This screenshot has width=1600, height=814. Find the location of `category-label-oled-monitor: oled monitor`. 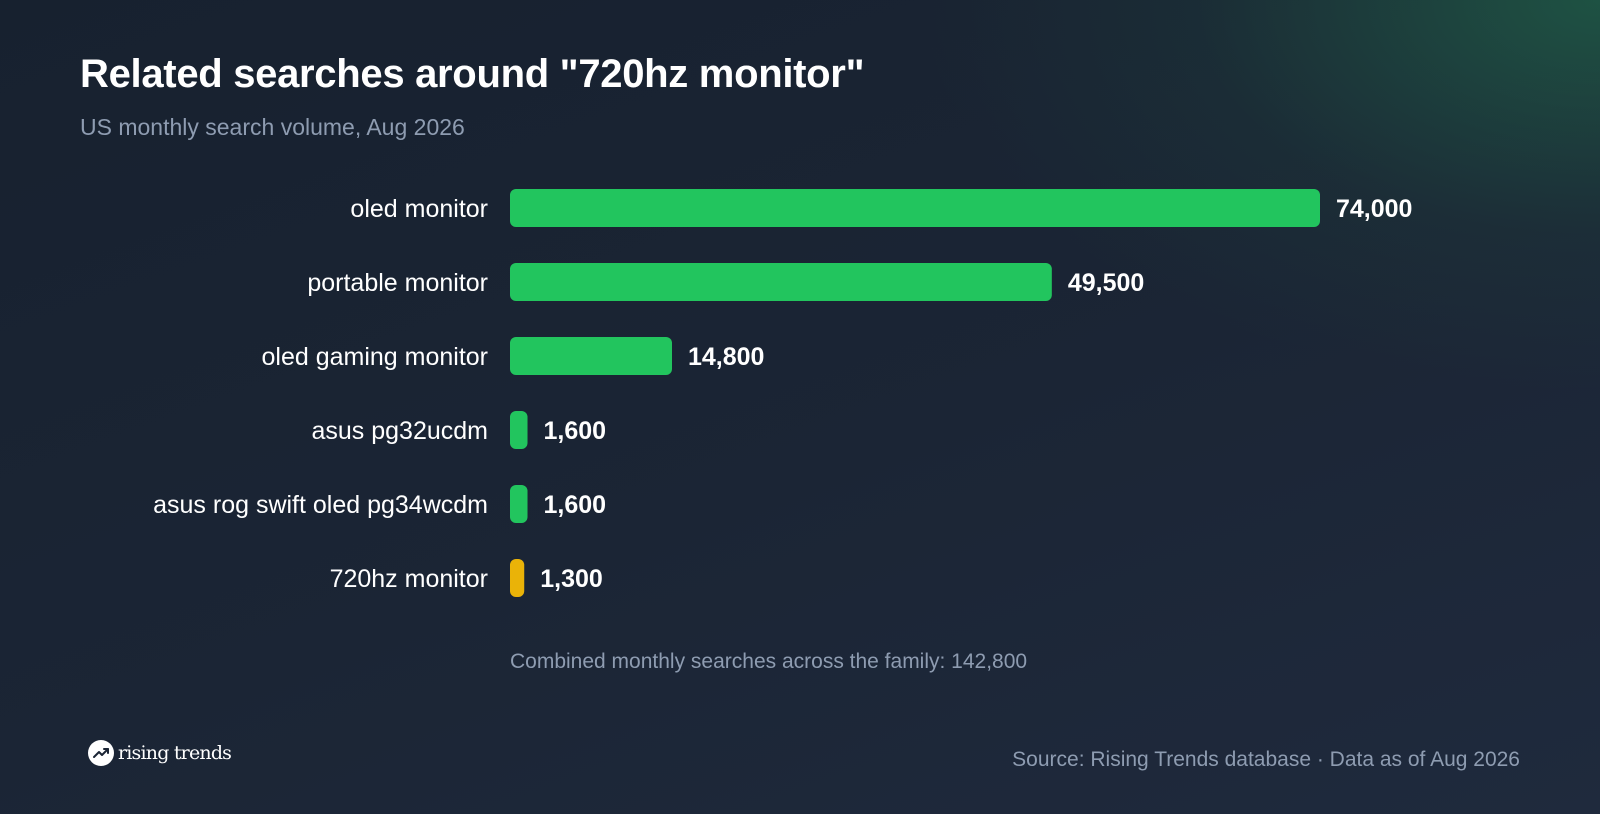

category-label-oled-monitor: oled monitor is located at coordinates (419, 209).